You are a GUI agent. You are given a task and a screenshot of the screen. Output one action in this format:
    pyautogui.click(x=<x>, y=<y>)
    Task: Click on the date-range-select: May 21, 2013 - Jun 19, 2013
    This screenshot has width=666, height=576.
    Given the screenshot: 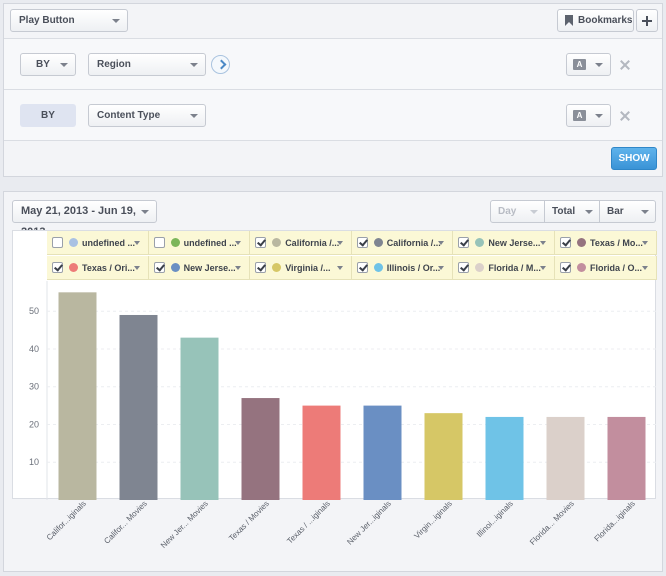 What is the action you would take?
    pyautogui.click(x=84, y=219)
    